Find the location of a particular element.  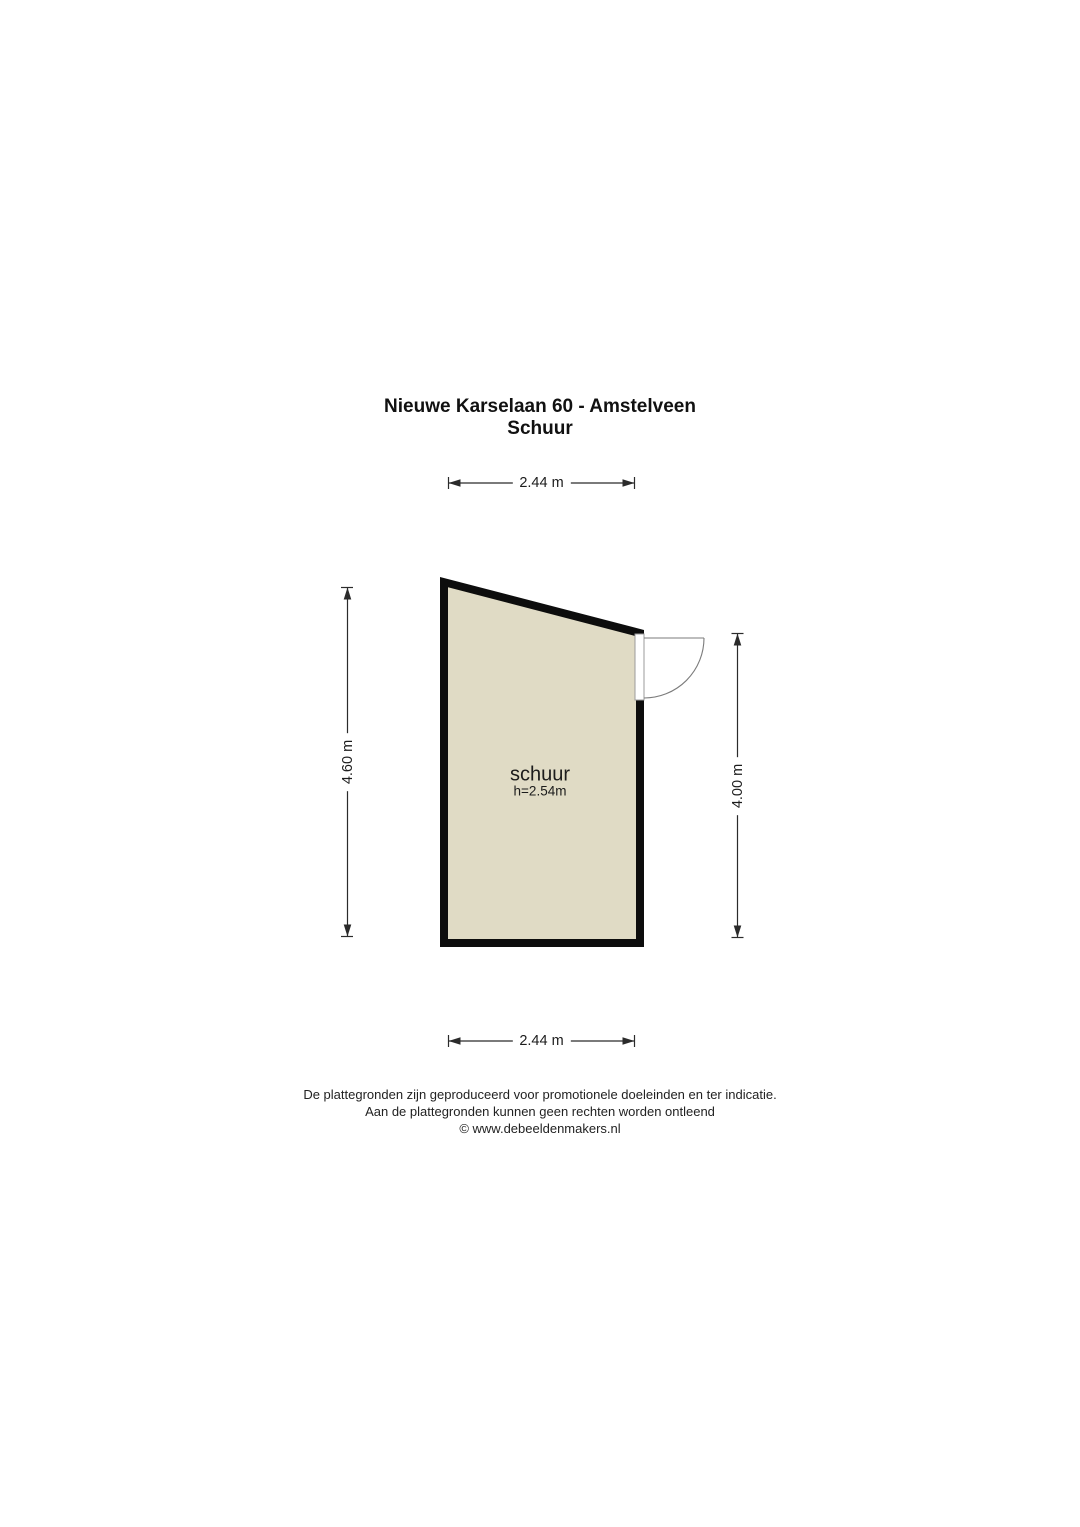

door-opening is located at coordinates (639, 667).